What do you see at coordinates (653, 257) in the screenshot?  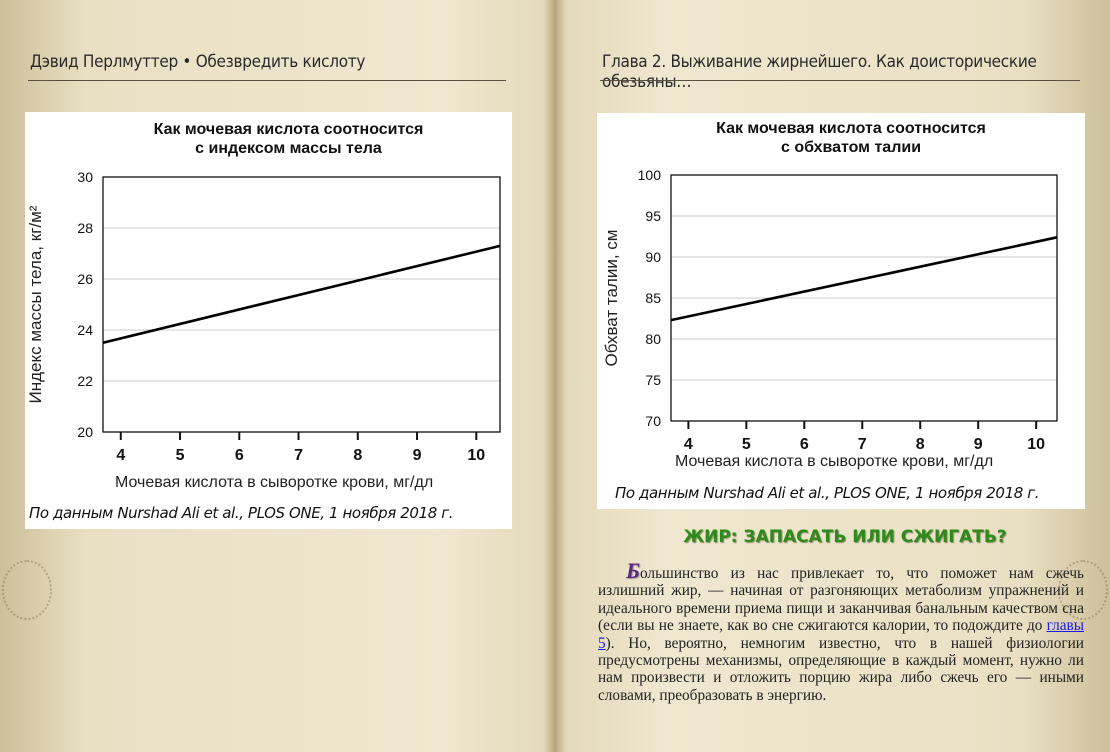 I see `y-tick-label: 90` at bounding box center [653, 257].